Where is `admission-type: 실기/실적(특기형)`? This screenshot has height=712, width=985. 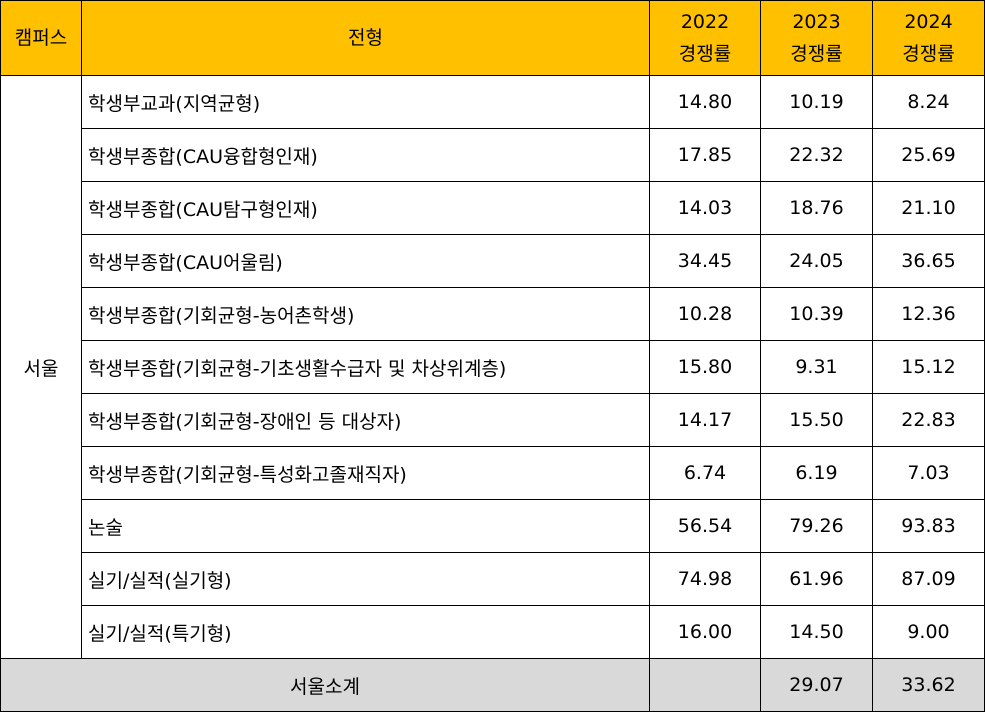
admission-type: 실기/실적(특기형) is located at coordinates (365, 632).